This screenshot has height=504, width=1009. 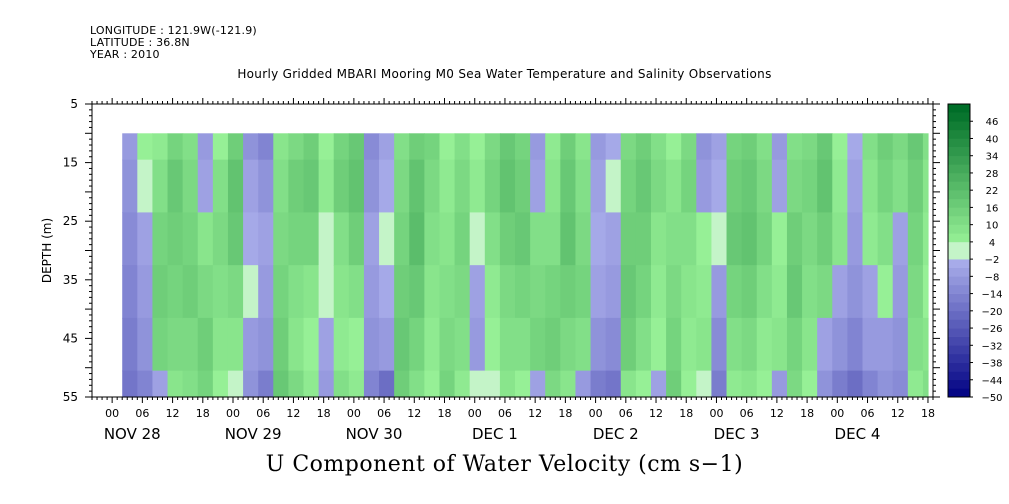 What do you see at coordinates (992, 157) in the screenshot?
I see `colorbar-label: 34` at bounding box center [992, 157].